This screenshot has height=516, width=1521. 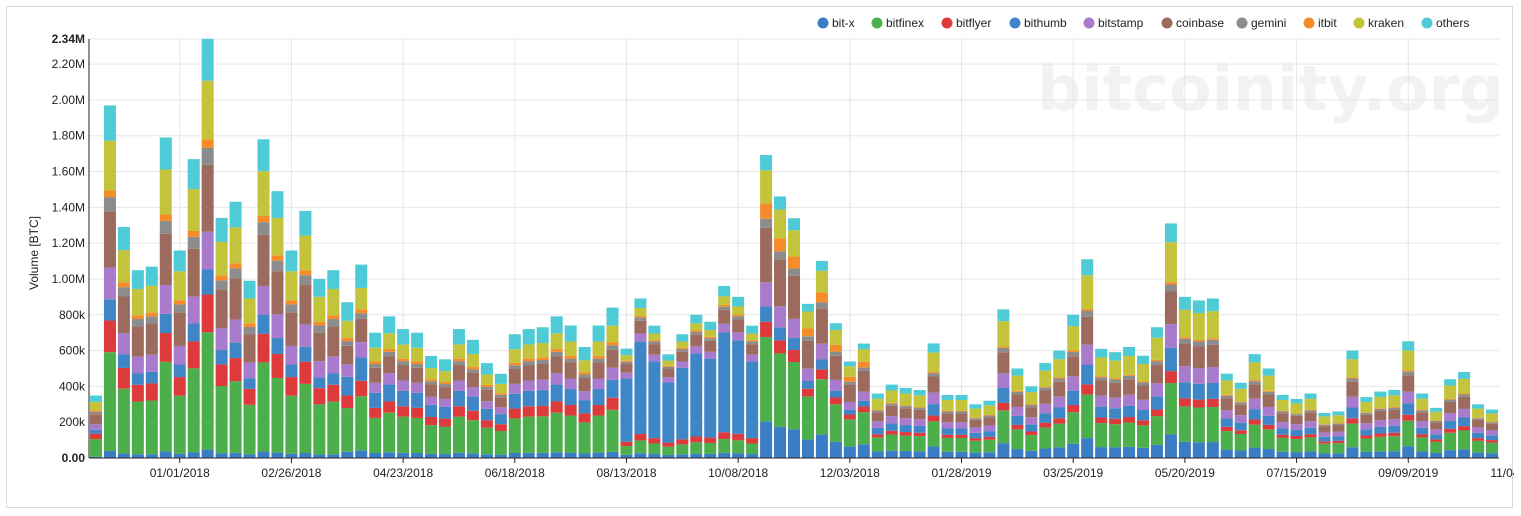 What do you see at coordinates (1379, 23) in the screenshot?
I see `legend-item-kraken: kraken` at bounding box center [1379, 23].